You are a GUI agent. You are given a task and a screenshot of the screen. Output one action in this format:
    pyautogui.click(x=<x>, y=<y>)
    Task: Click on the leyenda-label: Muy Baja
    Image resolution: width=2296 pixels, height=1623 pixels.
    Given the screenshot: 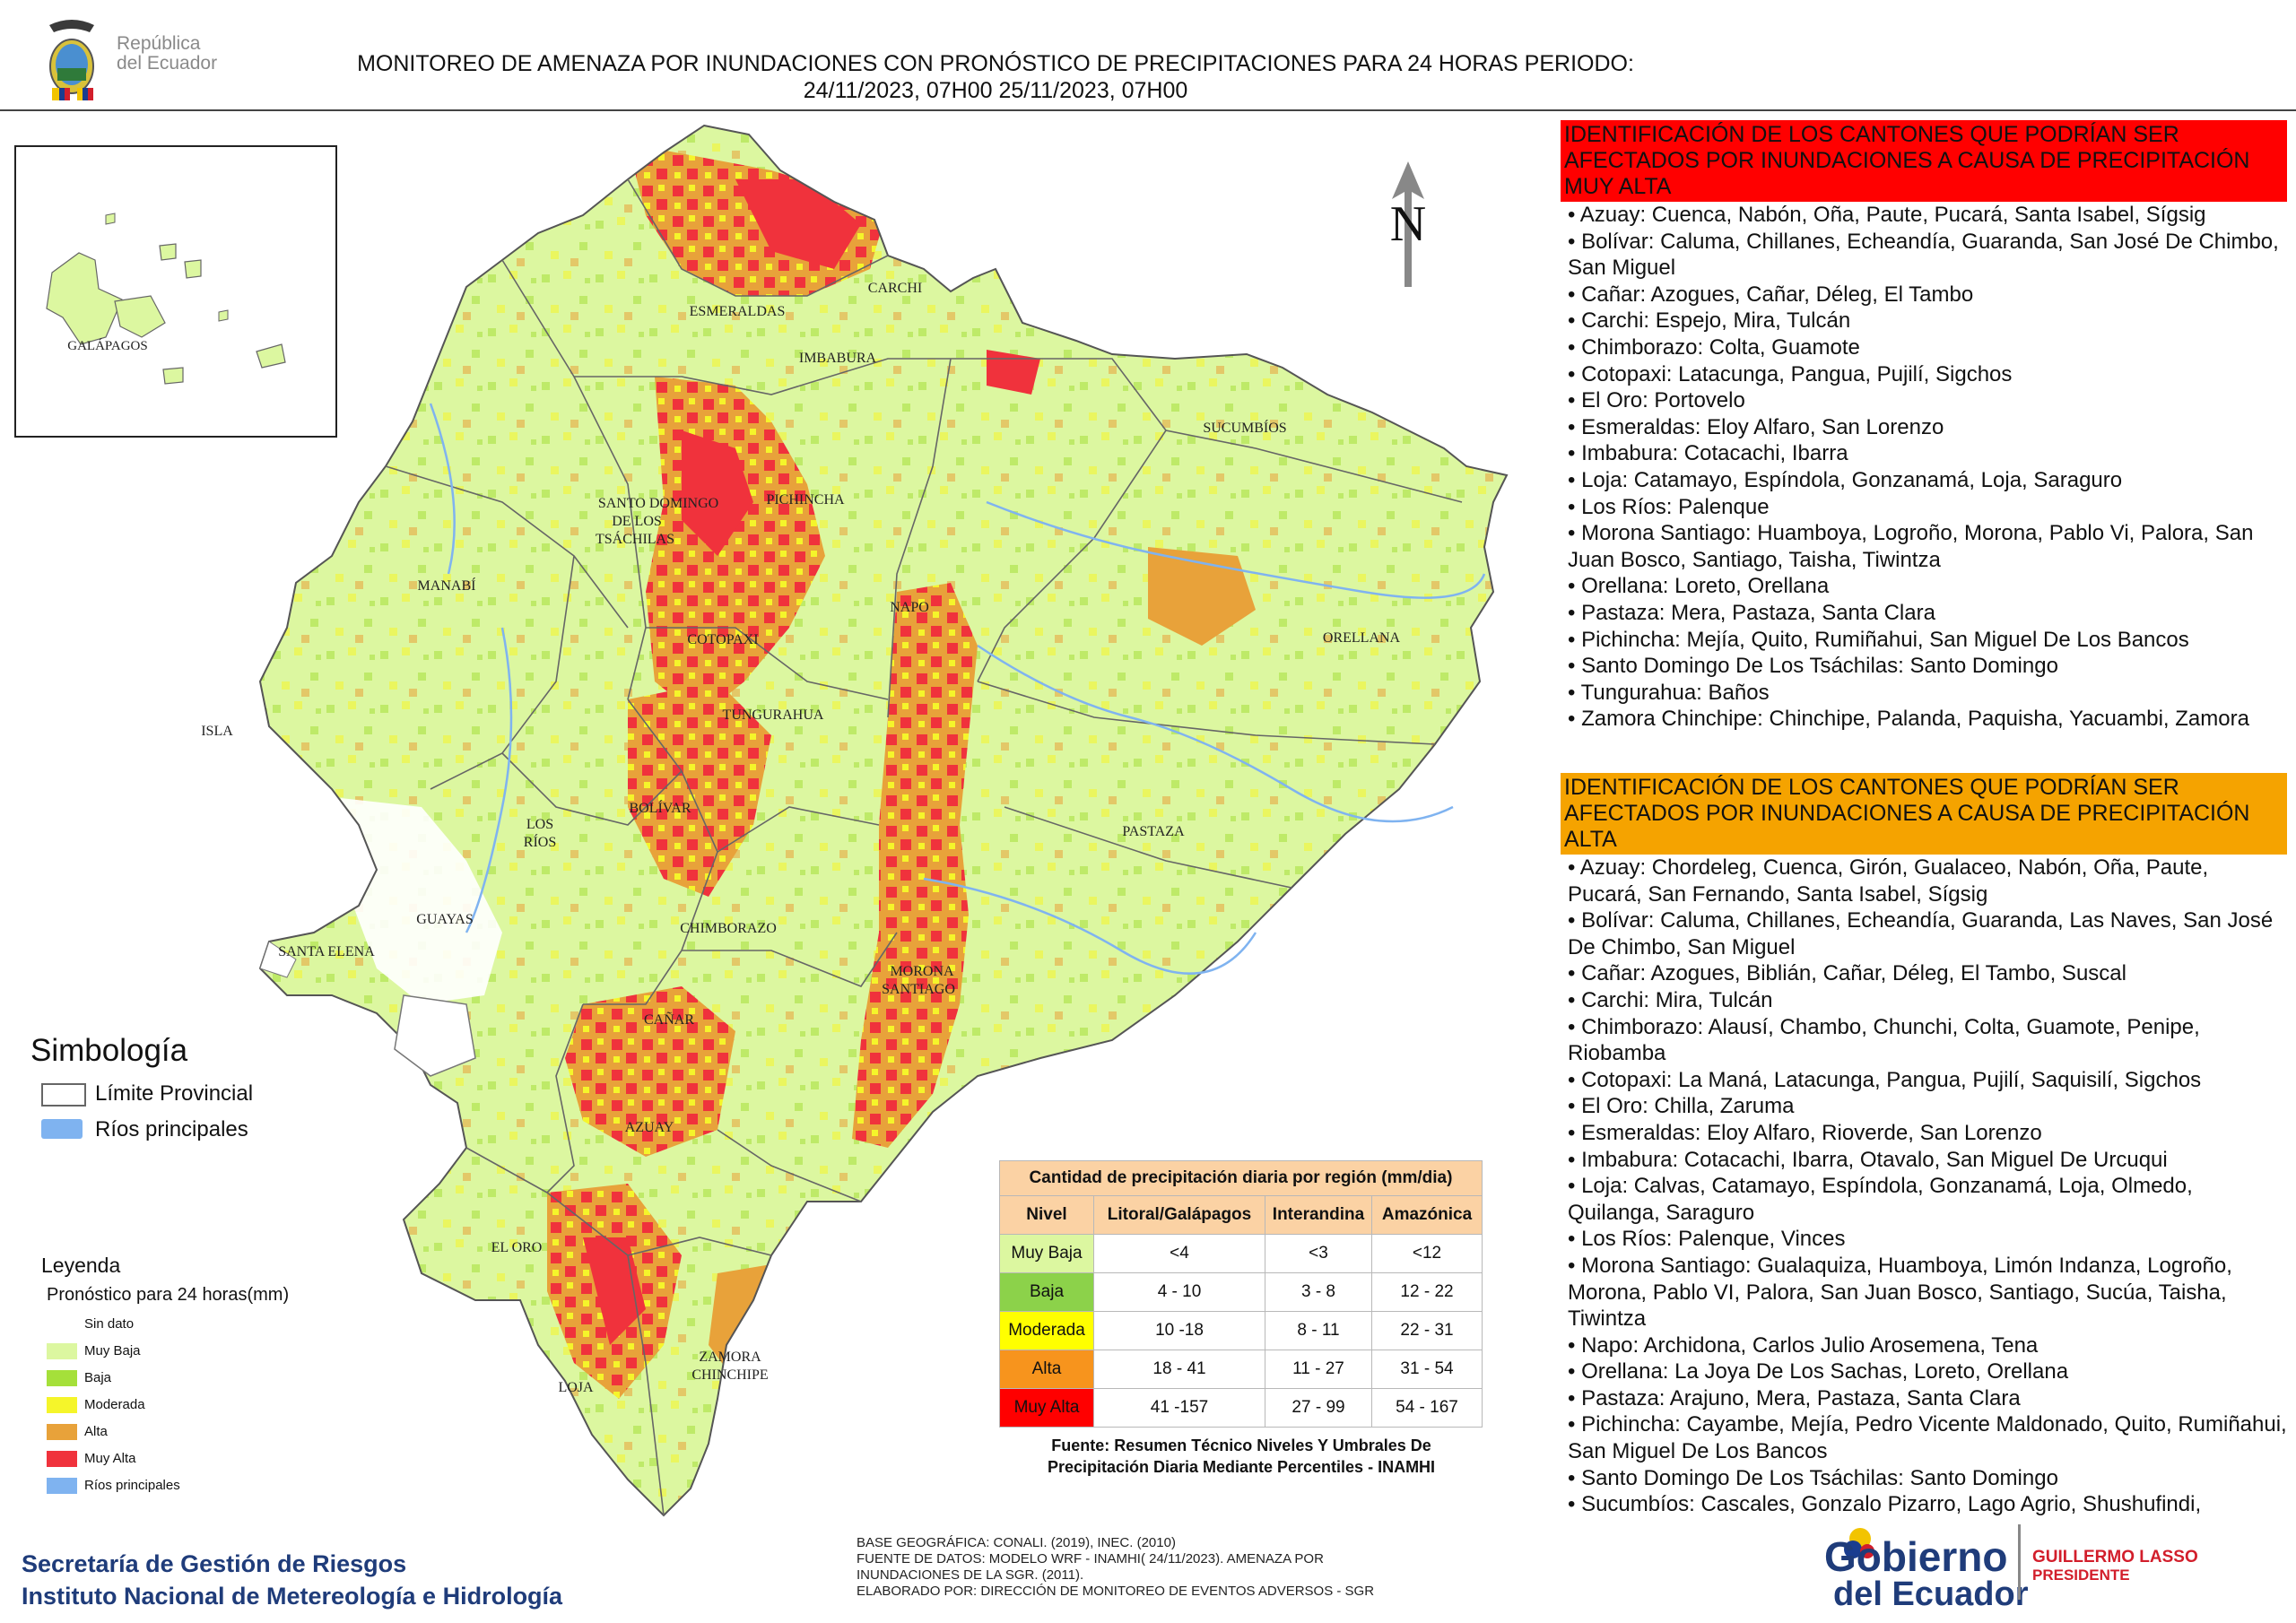 What is the action you would take?
    pyautogui.click(x=112, y=1350)
    